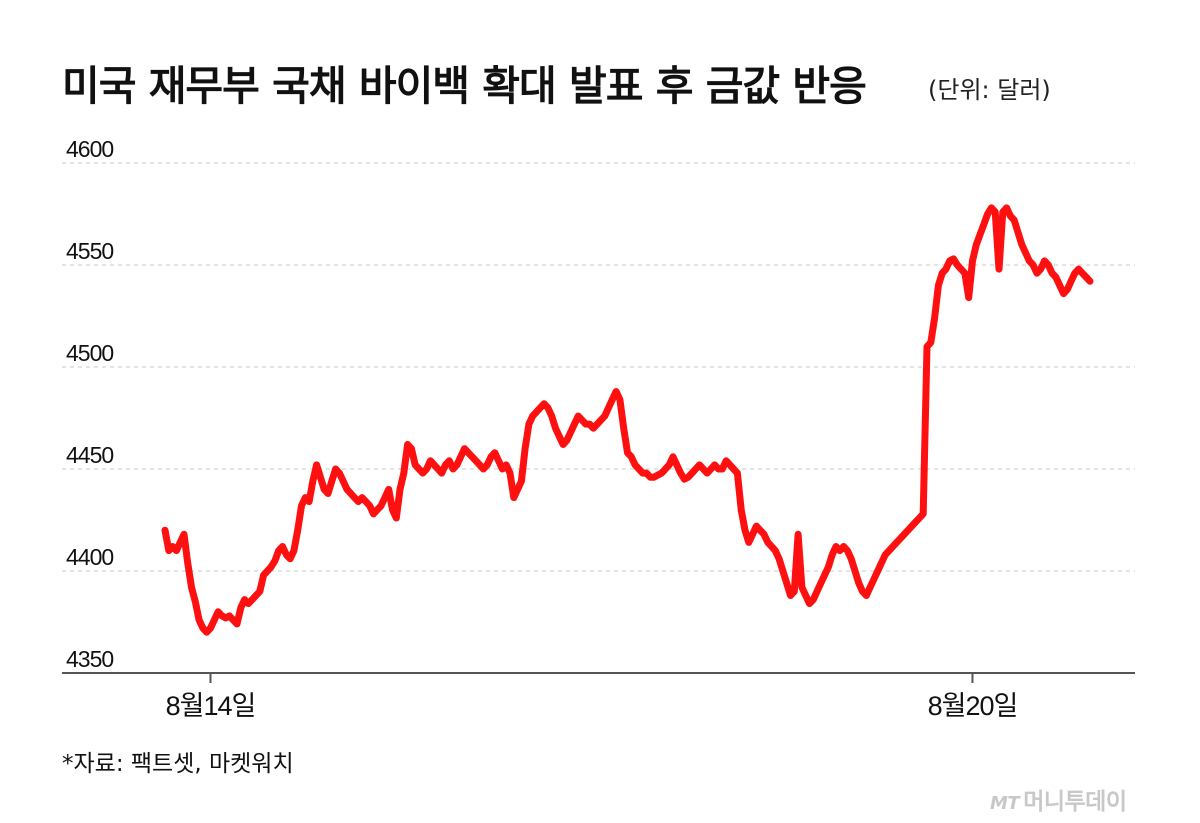 The height and width of the screenshot is (823, 1200). Describe the element at coordinates (89, 659) in the screenshot. I see `y-tick-label: 4350` at that location.